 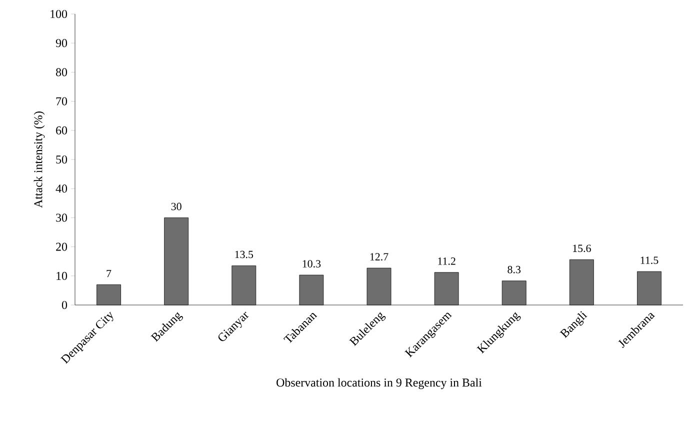 I want to click on y-tick-label: 20, so click(x=62, y=246).